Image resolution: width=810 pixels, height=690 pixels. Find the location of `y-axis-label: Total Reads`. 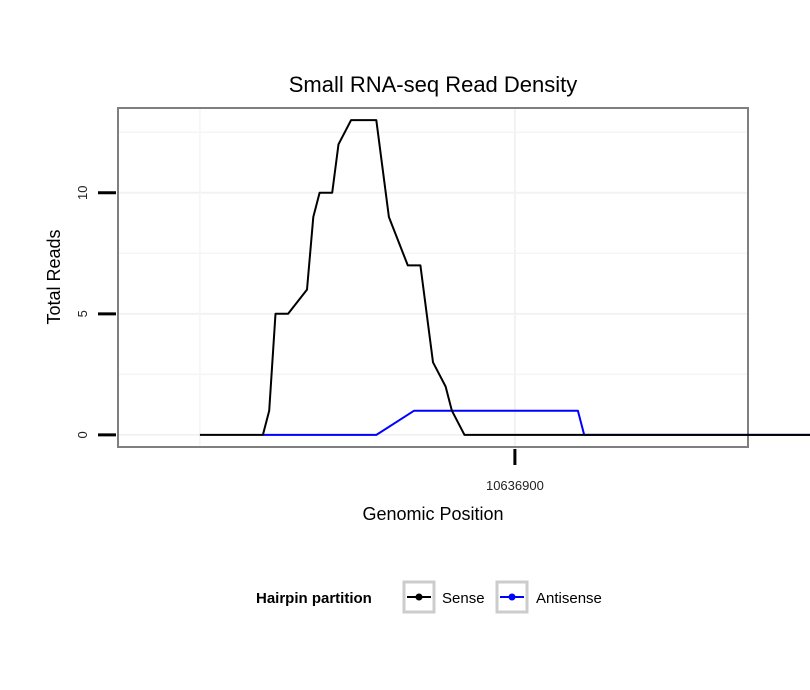

y-axis-label: Total Reads is located at coordinates (54, 276).